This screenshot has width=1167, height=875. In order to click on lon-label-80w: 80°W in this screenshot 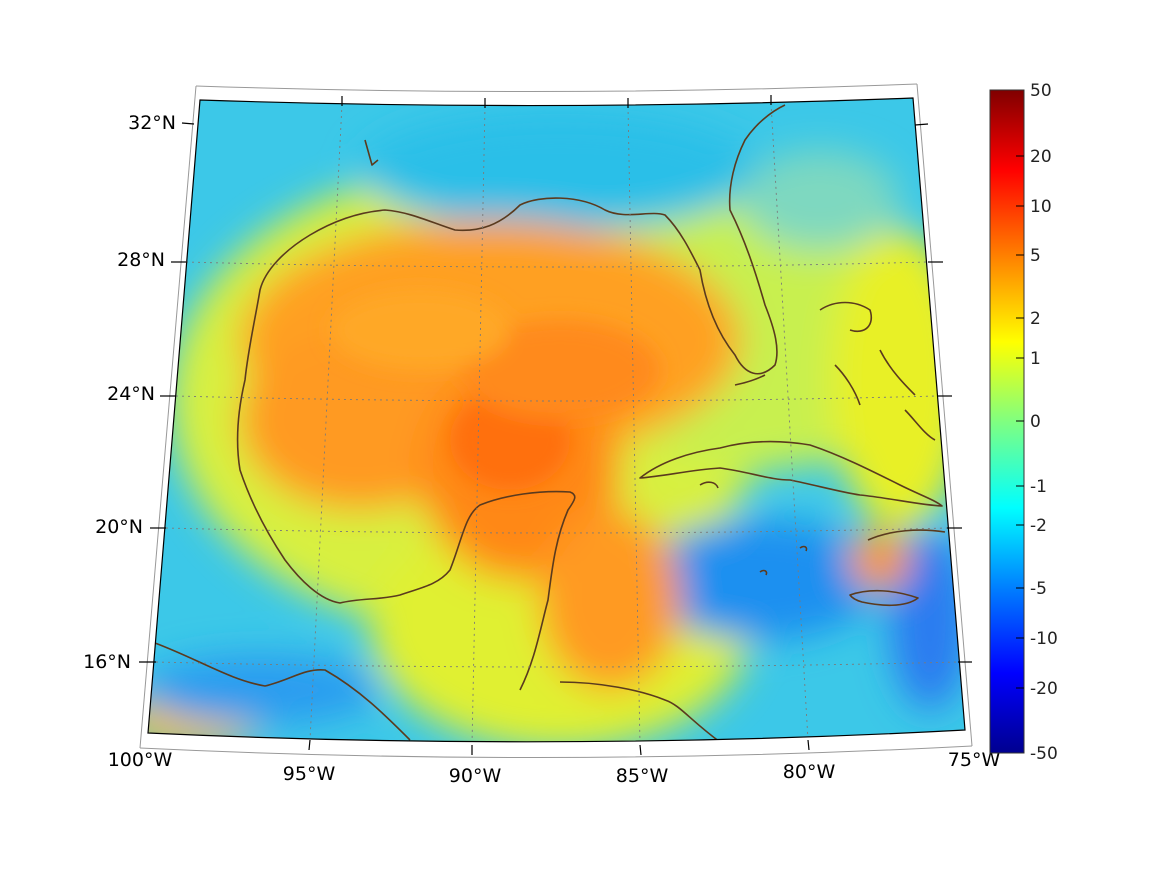, I will do `click(809, 772)`.